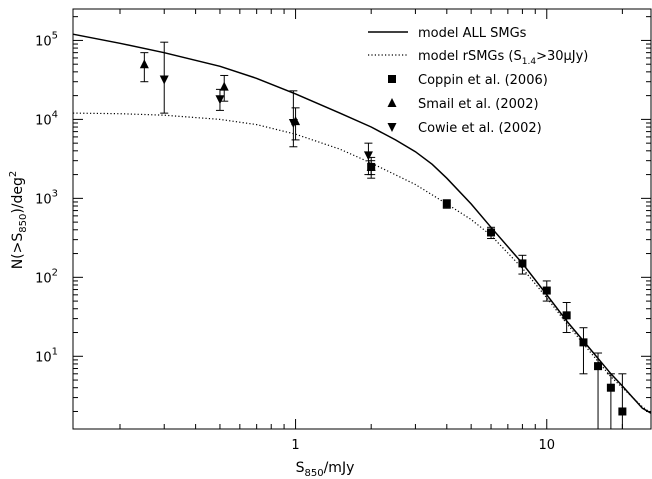 This screenshot has height=479, width=652. What do you see at coordinates (546, 445) in the screenshot?
I see `x-tick-label: 10` at bounding box center [546, 445].